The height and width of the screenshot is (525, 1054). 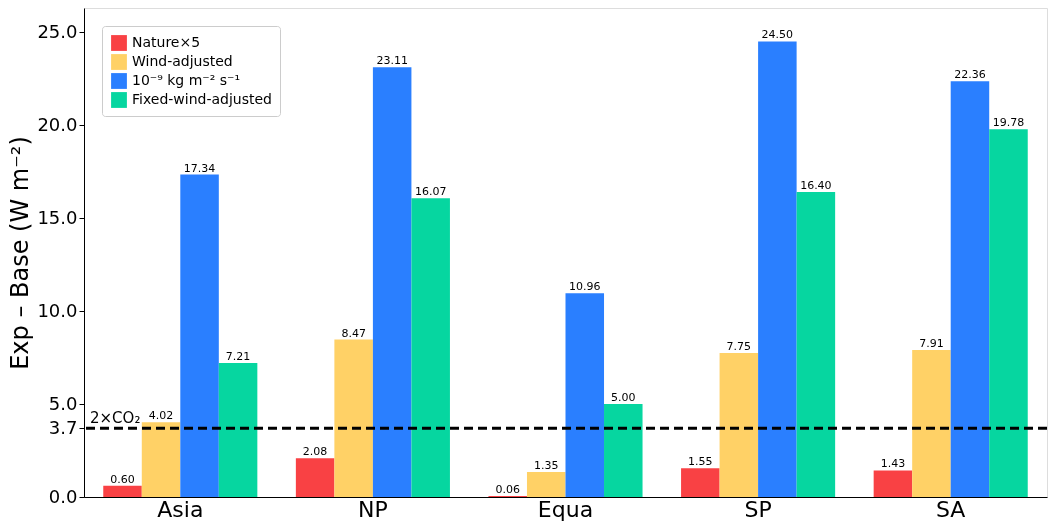 What do you see at coordinates (353, 333) in the screenshot?
I see `data-label: 8.47` at bounding box center [353, 333].